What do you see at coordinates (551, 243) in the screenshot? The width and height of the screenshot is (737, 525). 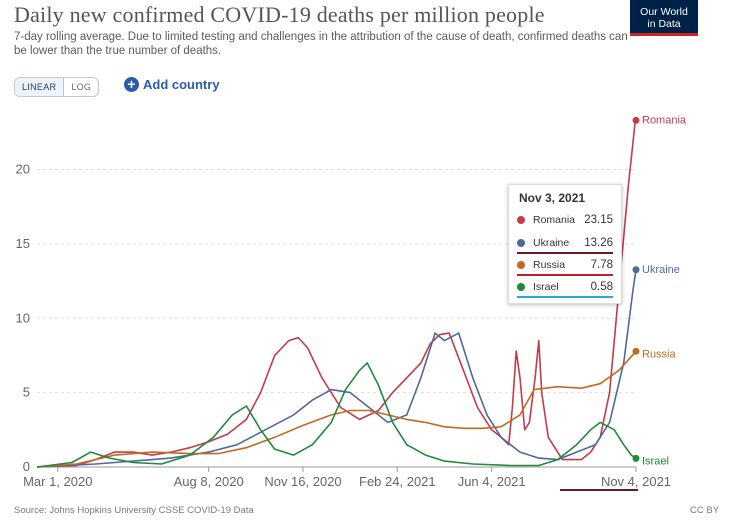 I see `tooltip-name: Ukraine` at bounding box center [551, 243].